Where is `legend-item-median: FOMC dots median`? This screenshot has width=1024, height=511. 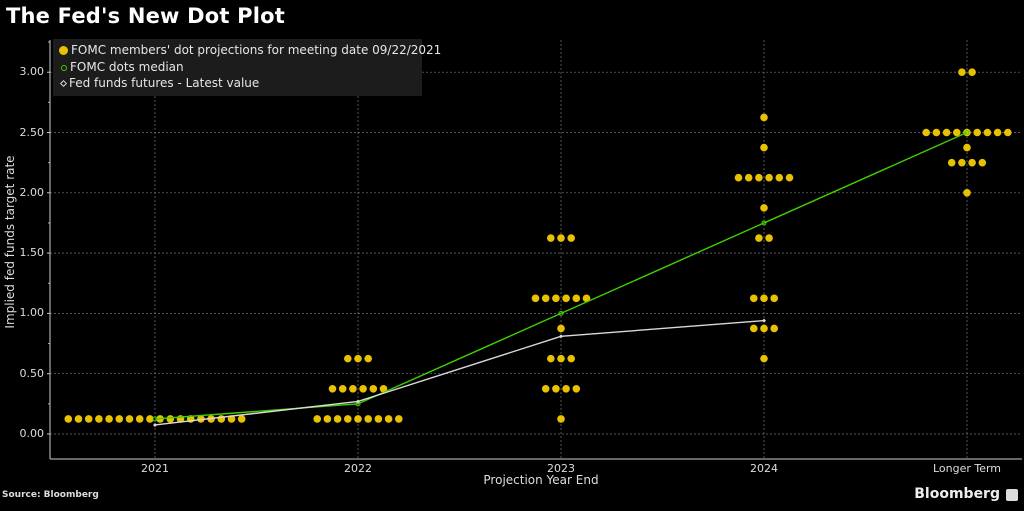
legend-item-median: FOMC dots median is located at coordinates (121, 67).